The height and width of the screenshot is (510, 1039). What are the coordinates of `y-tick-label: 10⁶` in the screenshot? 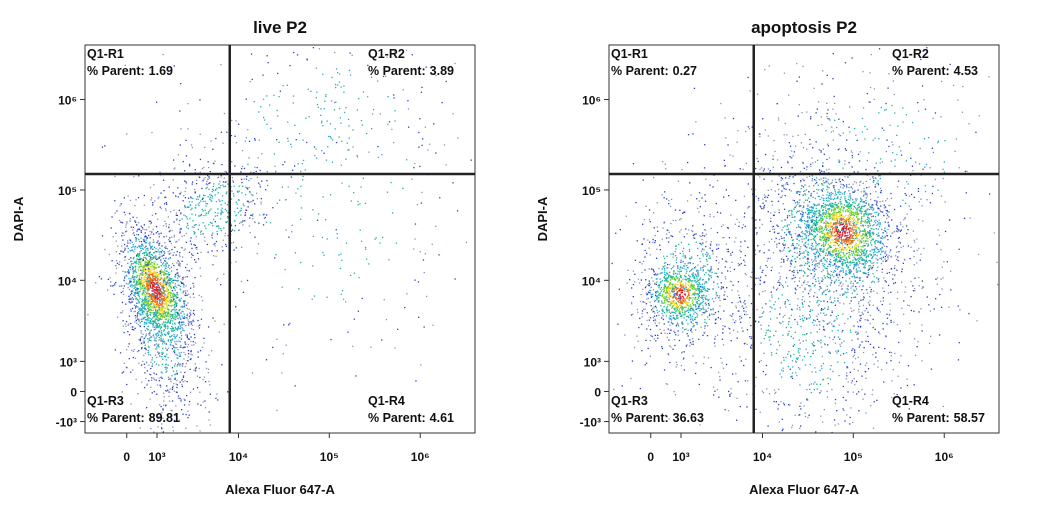 It's located at (67, 100).